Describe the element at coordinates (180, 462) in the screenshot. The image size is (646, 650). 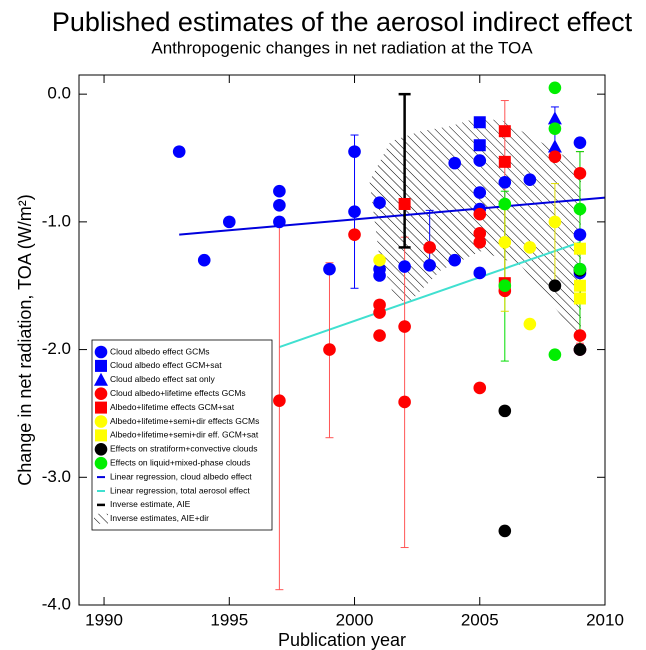
I see `legend-label: Effects on liquid+mixed-phase clouds` at that location.